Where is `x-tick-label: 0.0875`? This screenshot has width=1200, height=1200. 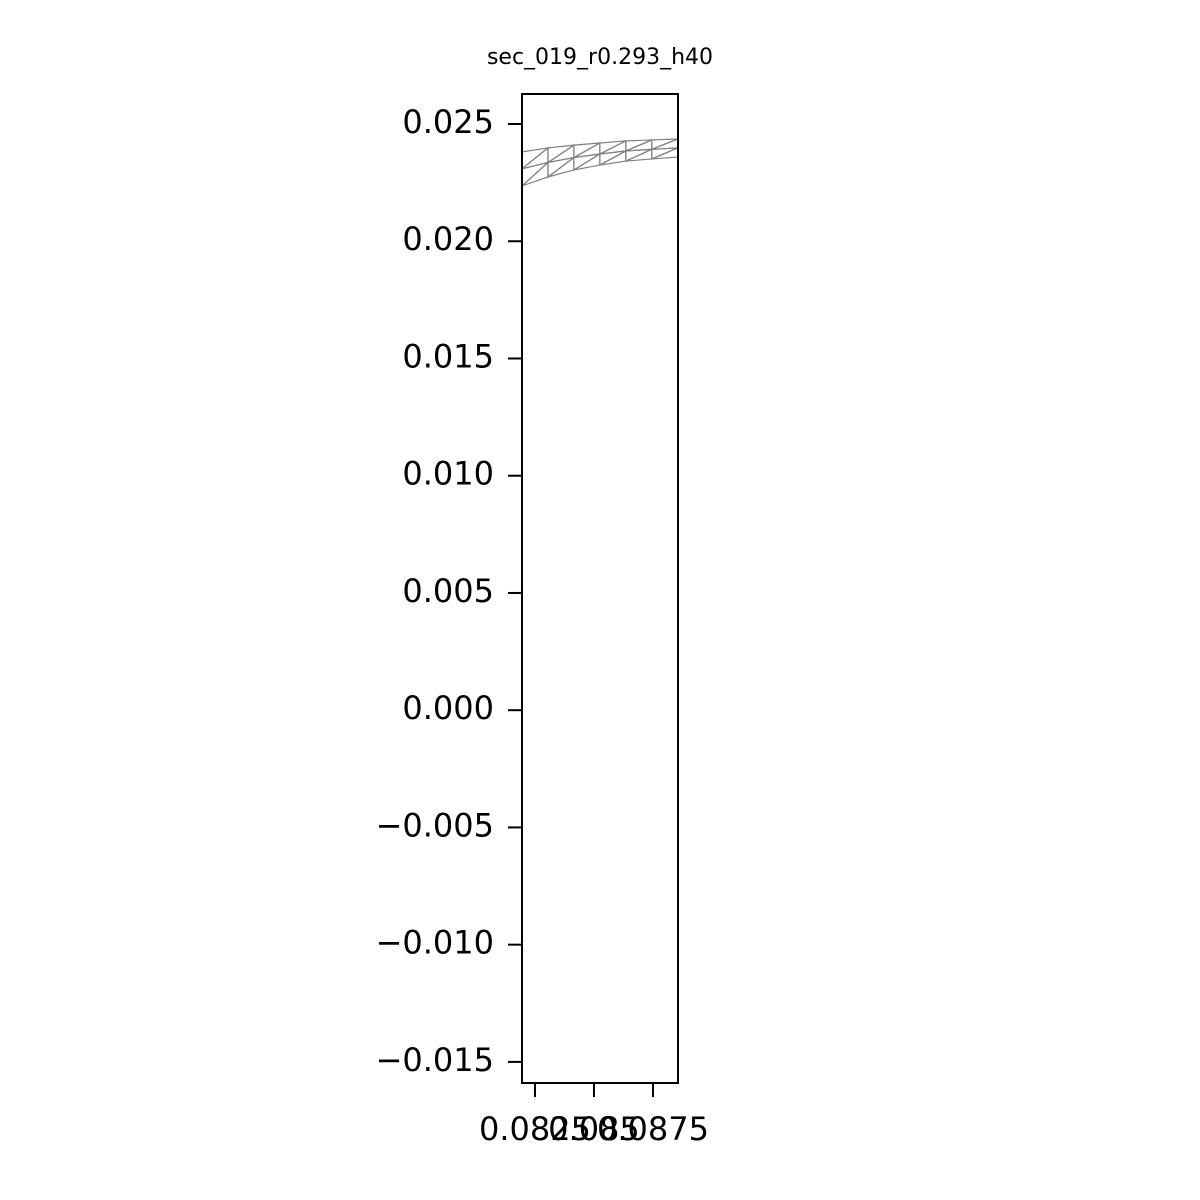 x-tick-label: 0.0875 is located at coordinates (653, 1129).